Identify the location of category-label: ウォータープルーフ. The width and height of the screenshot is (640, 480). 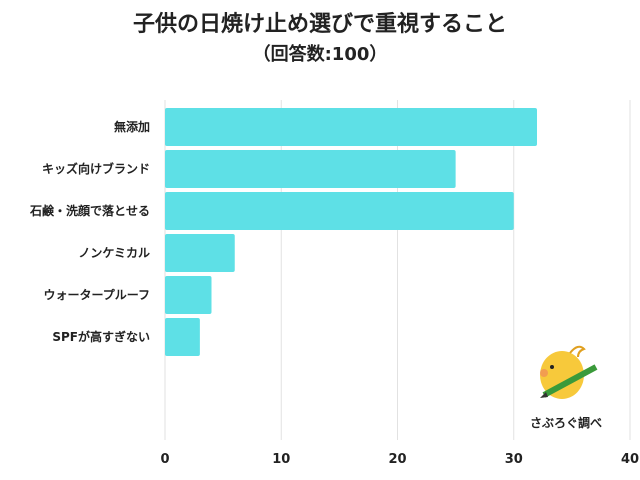
(96, 294).